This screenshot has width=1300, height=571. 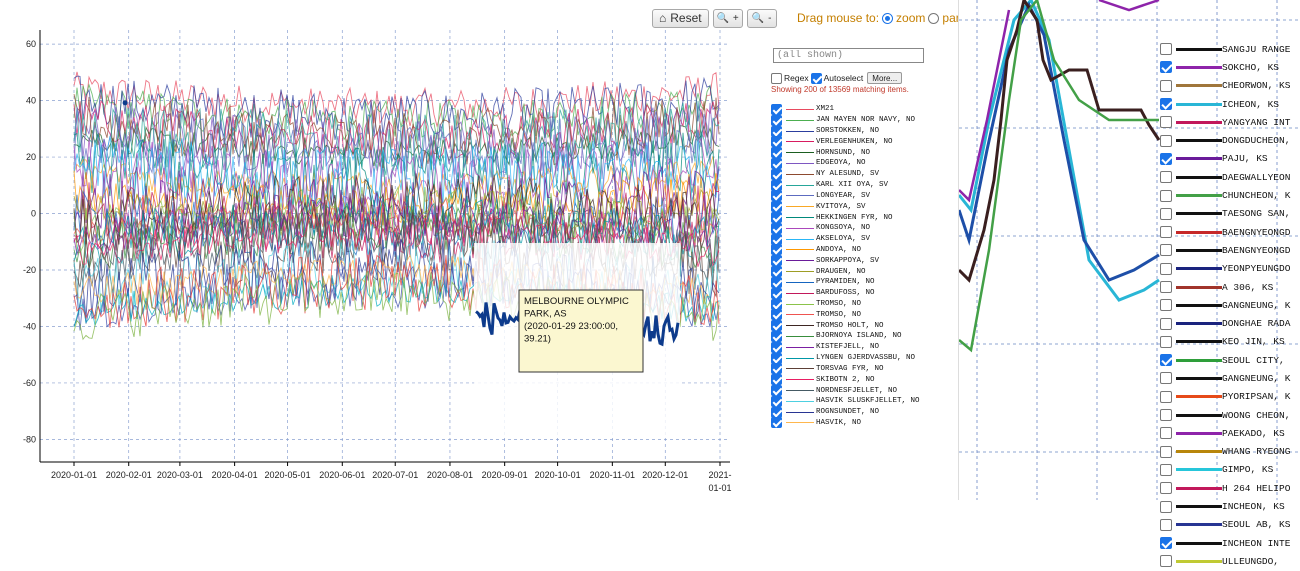 I want to click on legend-item: BARDUFOSS, NO, so click(x=845, y=293).